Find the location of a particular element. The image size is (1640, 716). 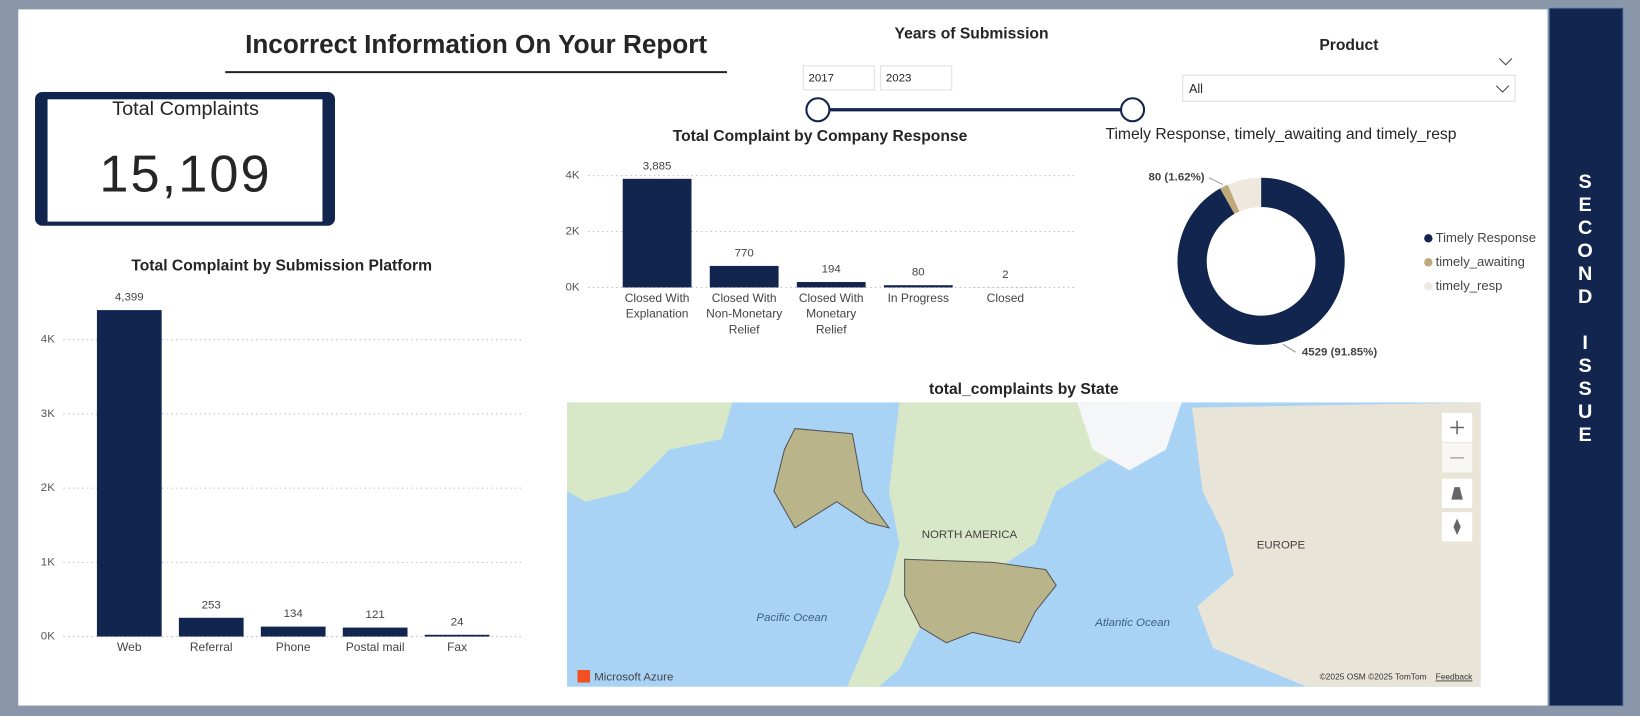

legend-label: Timely Response is located at coordinates (1486, 237).